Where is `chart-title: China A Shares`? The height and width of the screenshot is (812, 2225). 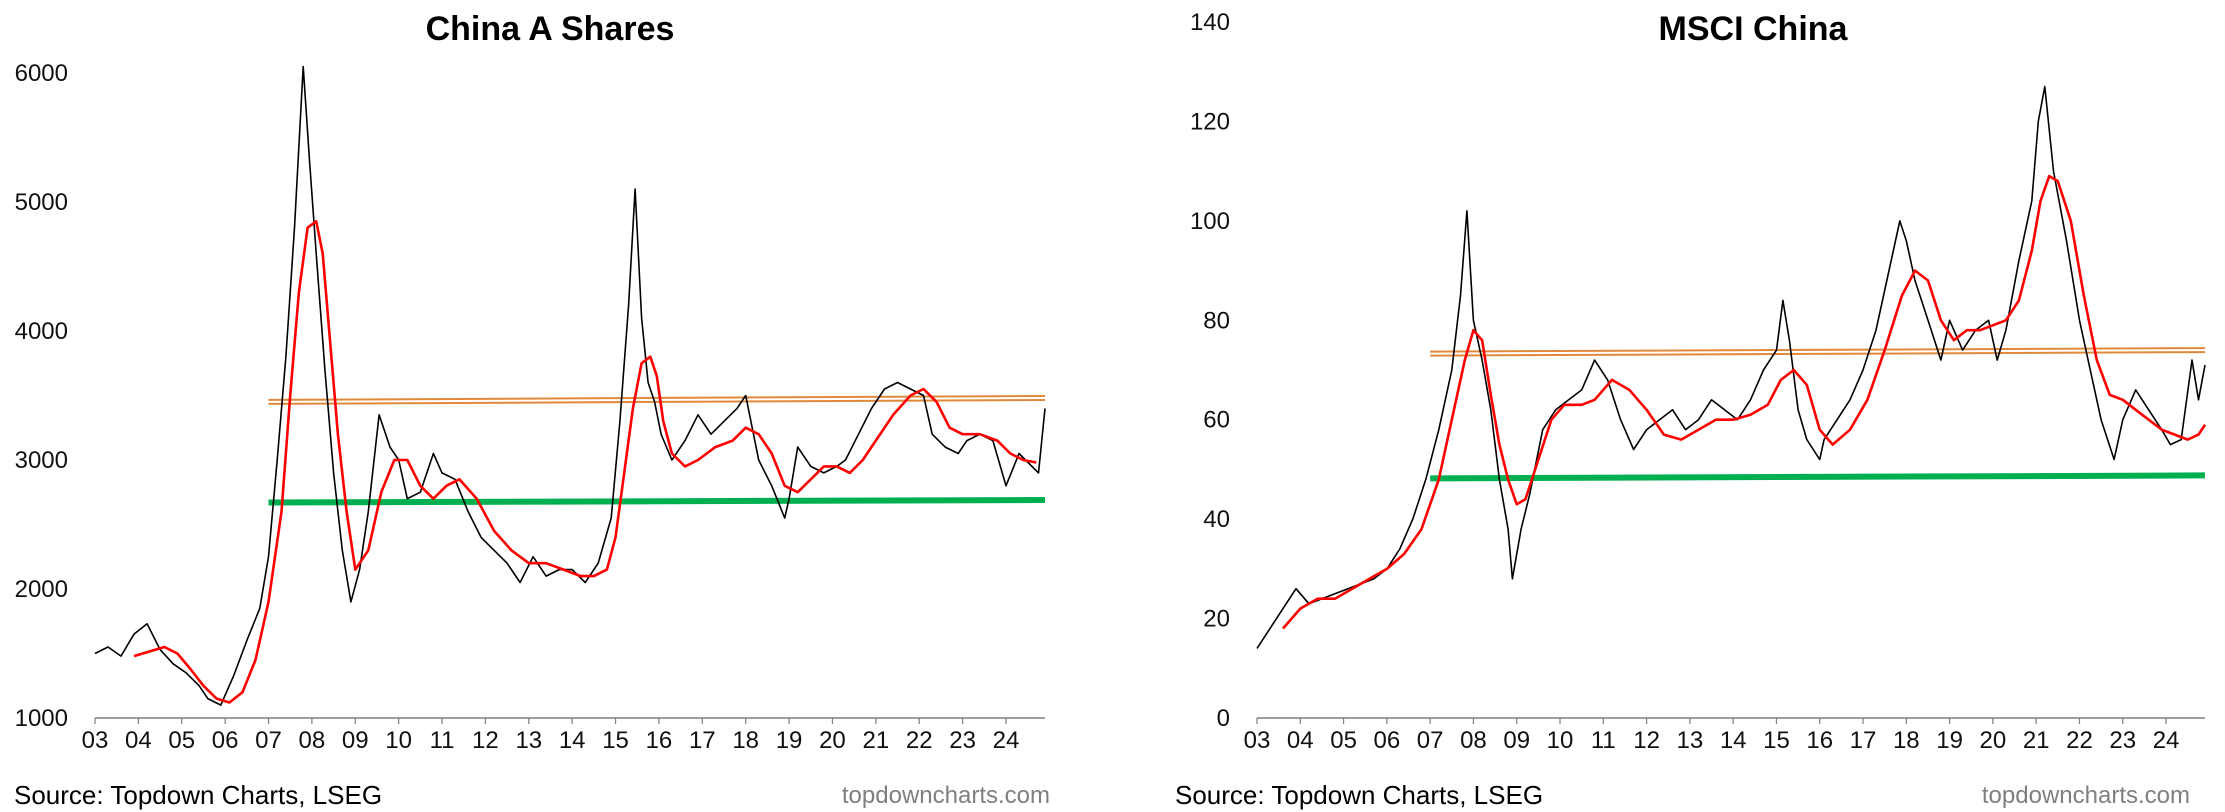 chart-title: China A Shares is located at coordinates (550, 29).